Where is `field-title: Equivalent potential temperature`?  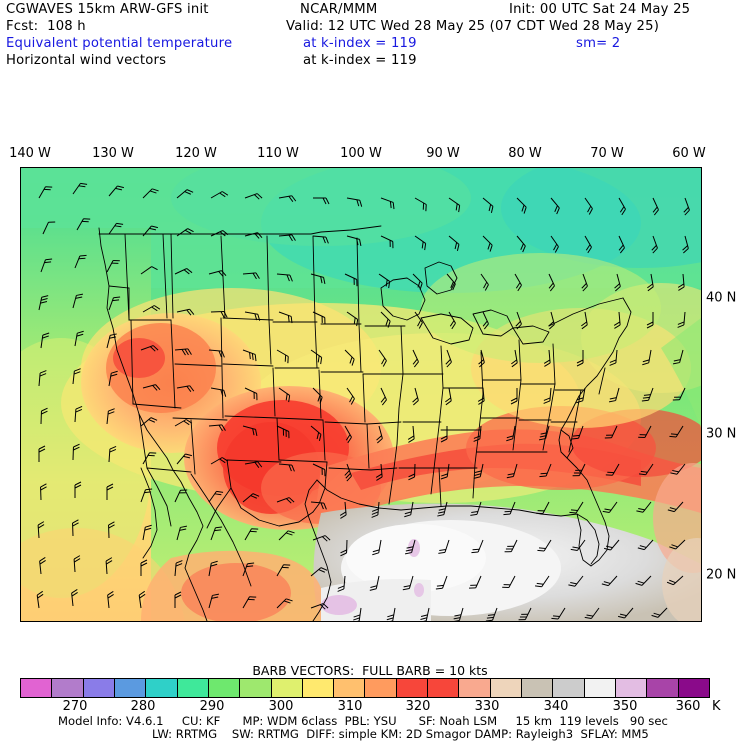 field-title: Equivalent potential temperature is located at coordinates (119, 43).